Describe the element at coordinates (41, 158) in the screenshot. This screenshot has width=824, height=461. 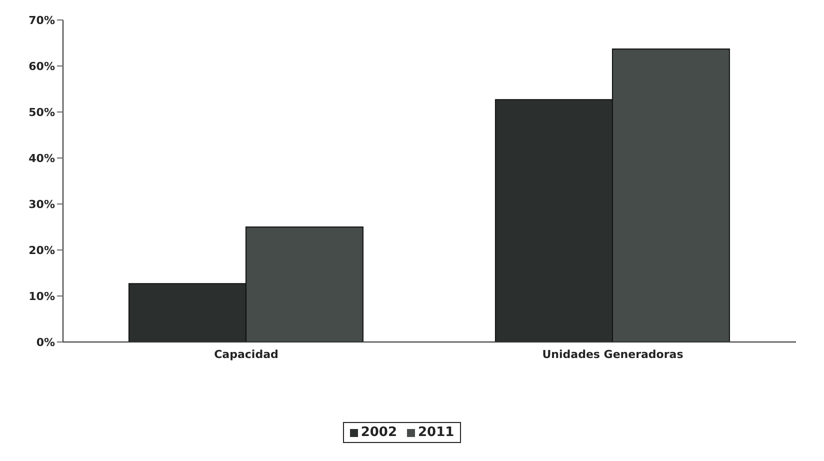
I see `y-tick-label: 40%` at that location.